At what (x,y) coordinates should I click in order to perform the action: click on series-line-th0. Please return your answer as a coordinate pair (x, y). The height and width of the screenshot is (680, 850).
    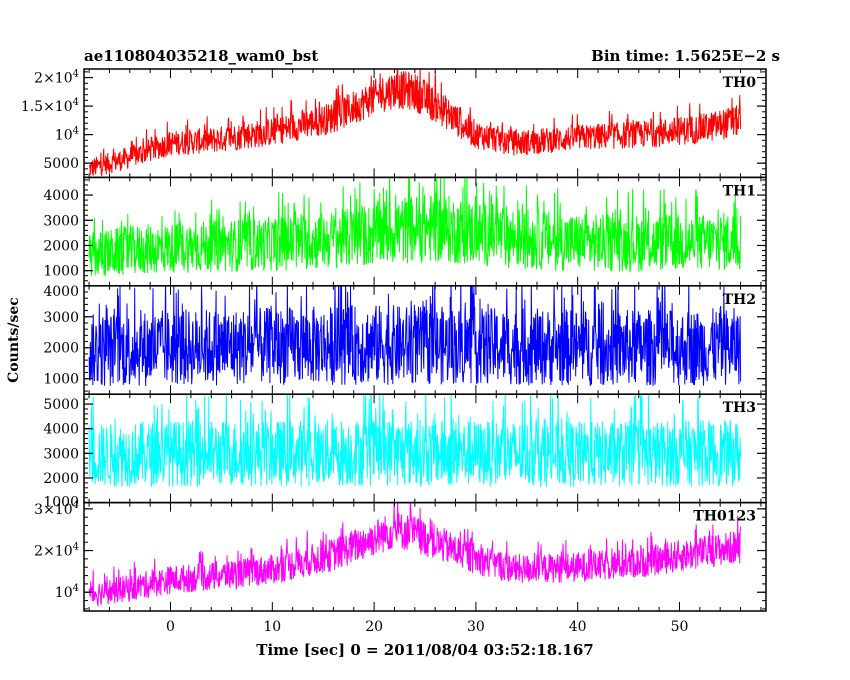
    Looking at the image, I should click on (415, 122).